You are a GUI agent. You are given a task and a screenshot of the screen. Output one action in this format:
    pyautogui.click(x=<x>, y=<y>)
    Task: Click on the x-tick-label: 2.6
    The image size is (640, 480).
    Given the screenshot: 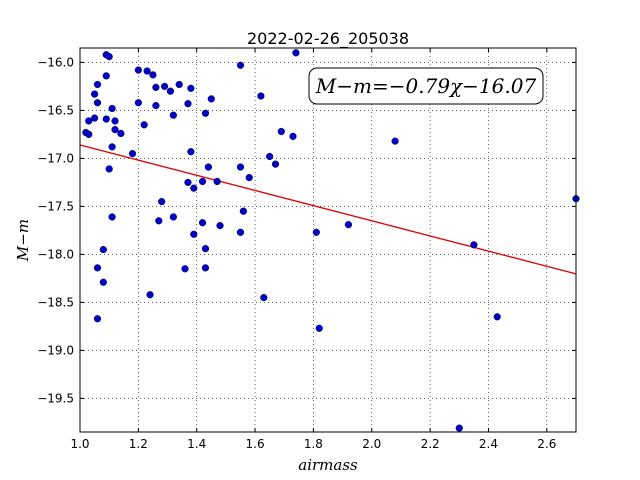 What is the action you would take?
    pyautogui.click(x=546, y=444)
    